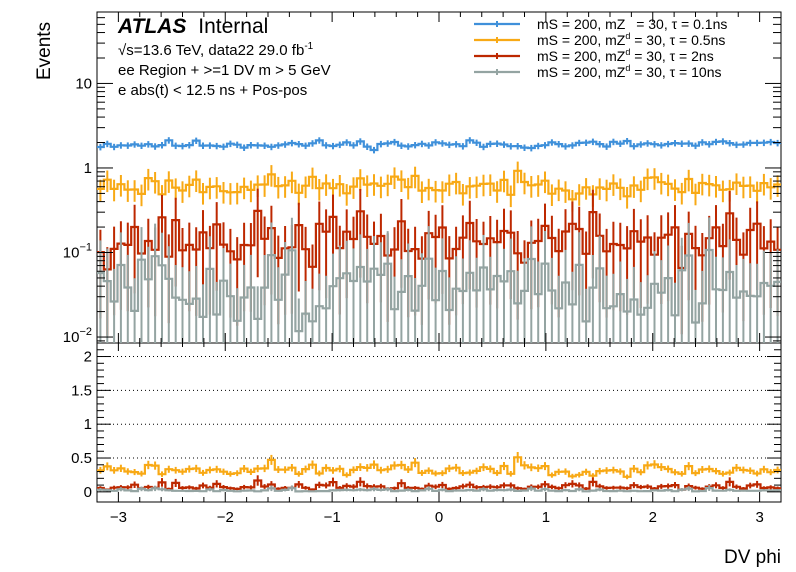  Describe the element at coordinates (212, 90) in the screenshot. I see `info-line-timing: e abs(t) < 12.5 ns + Pos-pos` at that location.